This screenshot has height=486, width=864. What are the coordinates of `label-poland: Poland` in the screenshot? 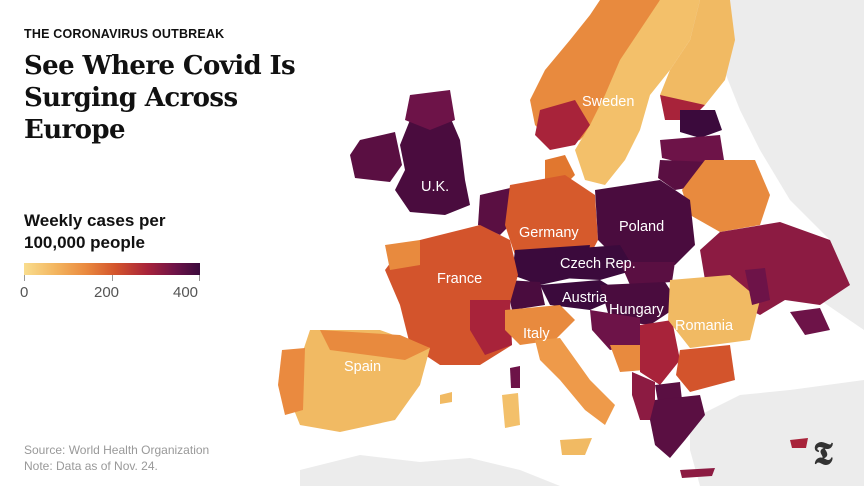 It's located at (641, 227).